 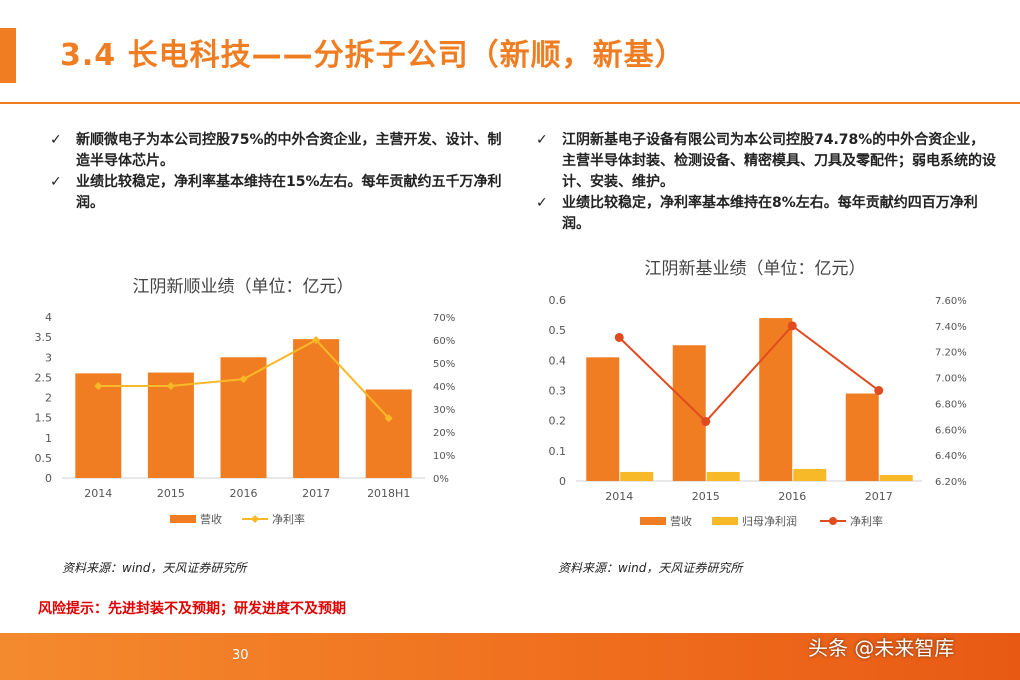 I want to click on list-item: ✓ 新顺微电子为本公司控股75%的中外合资企业，主营开发、设计、制造半导体芯片。, so click(x=280, y=151).